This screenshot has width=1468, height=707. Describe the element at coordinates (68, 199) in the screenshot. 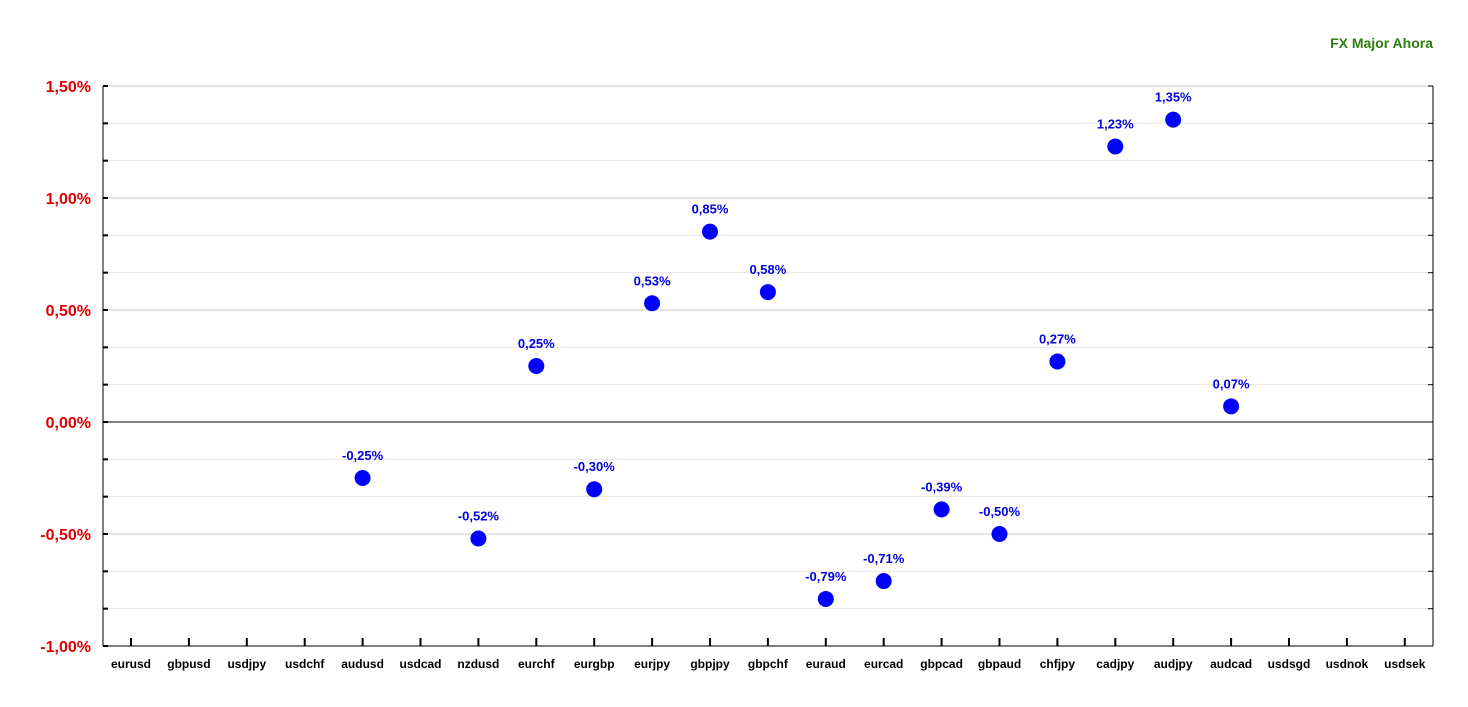

I see `y-tick-label: 1,00%` at that location.